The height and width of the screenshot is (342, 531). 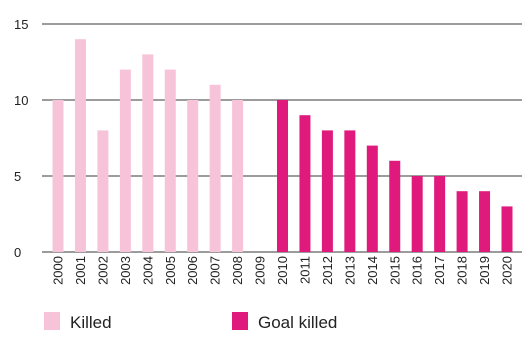 What do you see at coordinates (237, 270) in the screenshot?
I see `x-tick-label: 2008` at bounding box center [237, 270].